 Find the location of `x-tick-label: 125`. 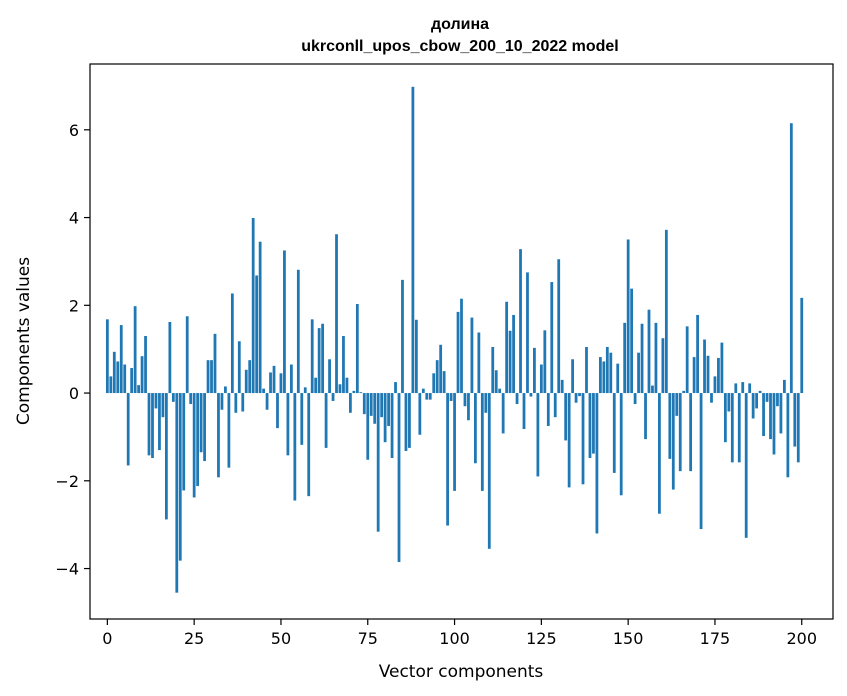

x-tick-label: 125 is located at coordinates (541, 638).